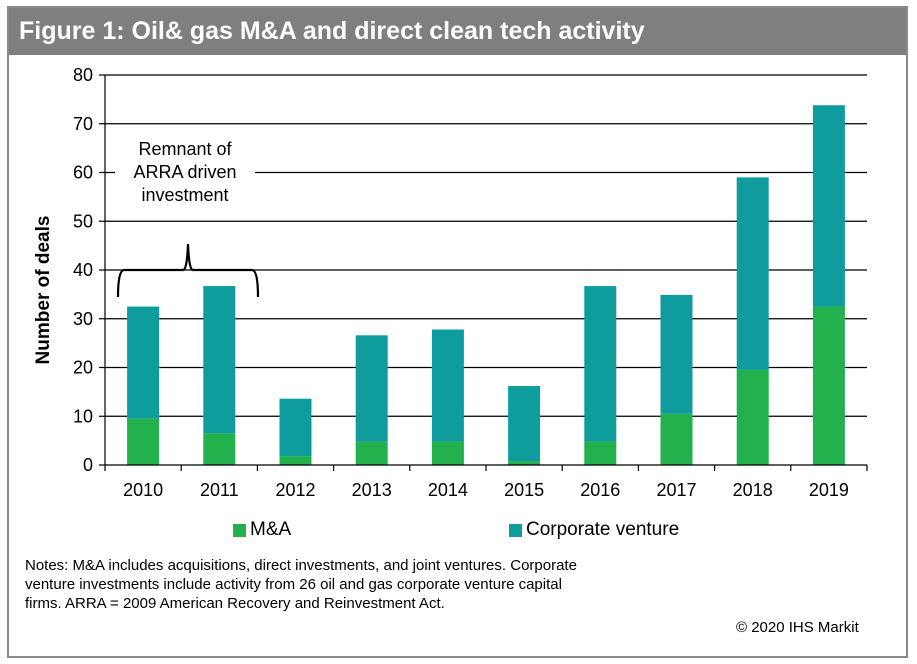 The height and width of the screenshot is (664, 917). Describe the element at coordinates (219, 449) in the screenshot. I see `bar-ma-2011` at that location.